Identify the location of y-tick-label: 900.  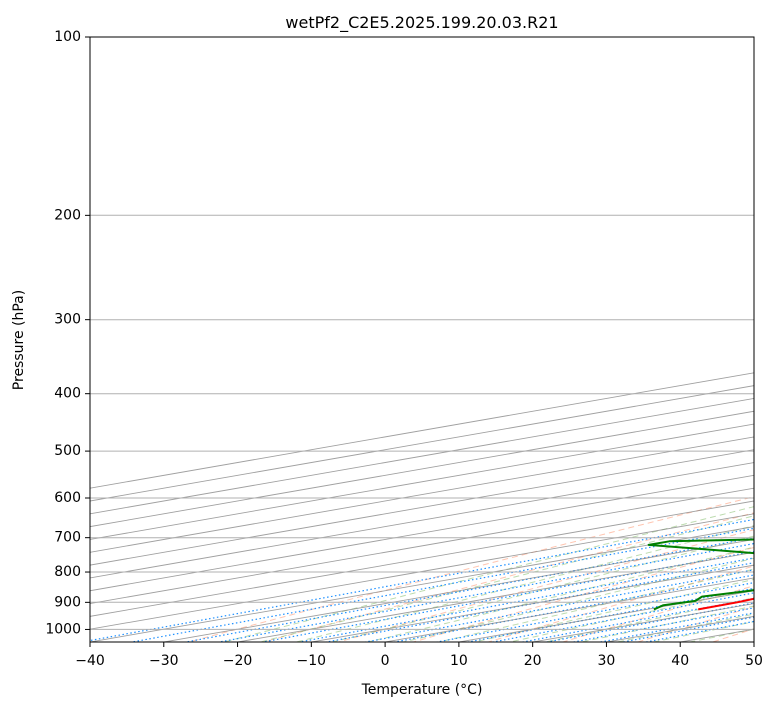
(67, 602).